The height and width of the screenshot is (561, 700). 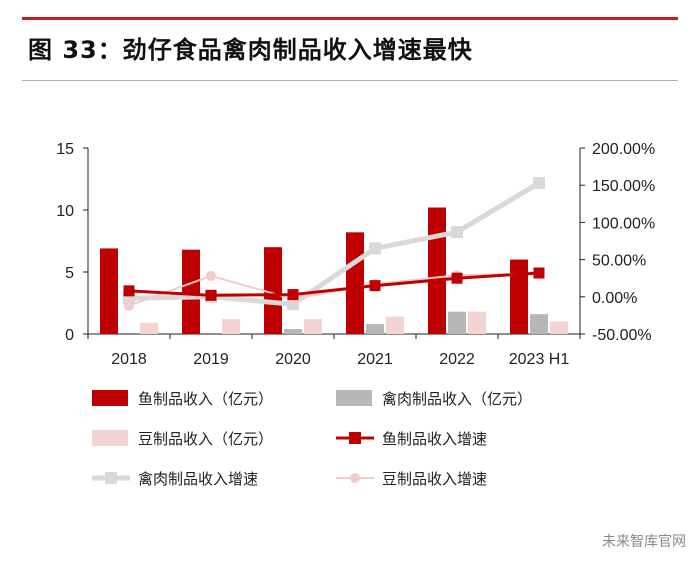 I want to click on legend-bean-revenue-swatch, so click(x=110, y=438).